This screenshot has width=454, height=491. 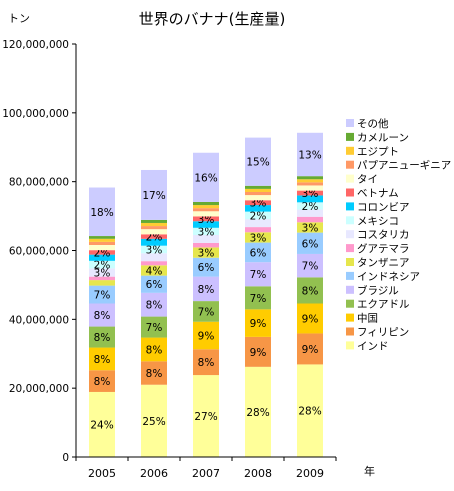 What do you see at coordinates (35, 114) in the screenshot?
I see `y-tick-label: 100,000,000` at bounding box center [35, 114].